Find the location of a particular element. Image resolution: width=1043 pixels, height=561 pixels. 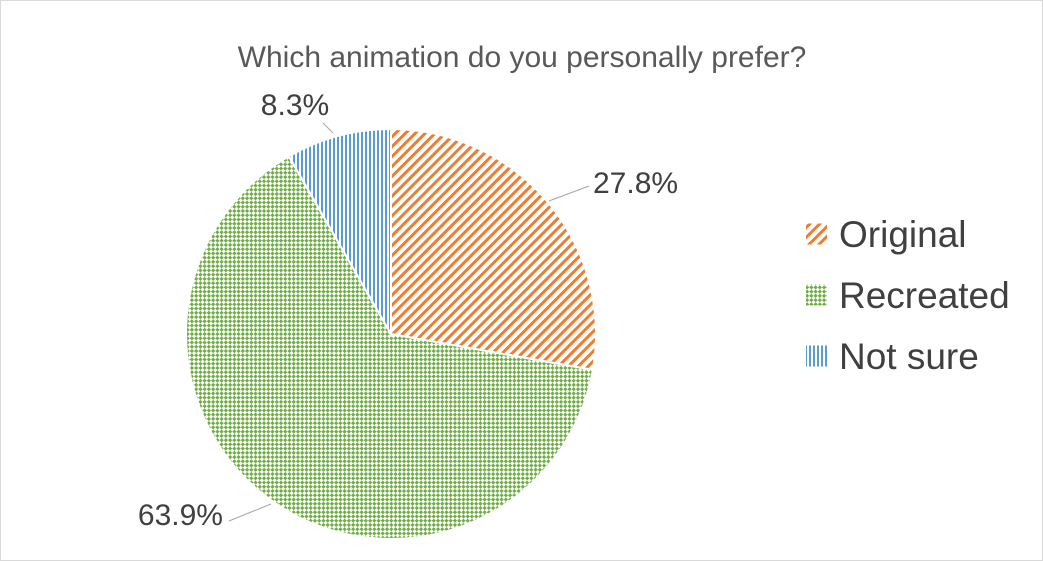

pie-slice-original is located at coordinates (493, 249).